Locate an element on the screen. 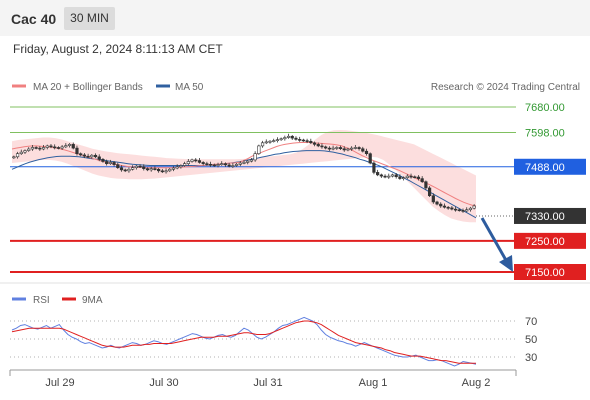 This screenshot has width=590, height=400. ma50-legend-label: MA 50 is located at coordinates (189, 87).